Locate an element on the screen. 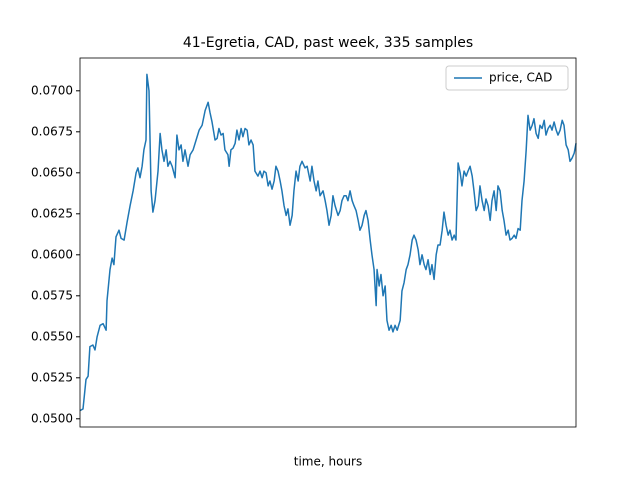  x-axis-label: time, hours is located at coordinates (328, 462).